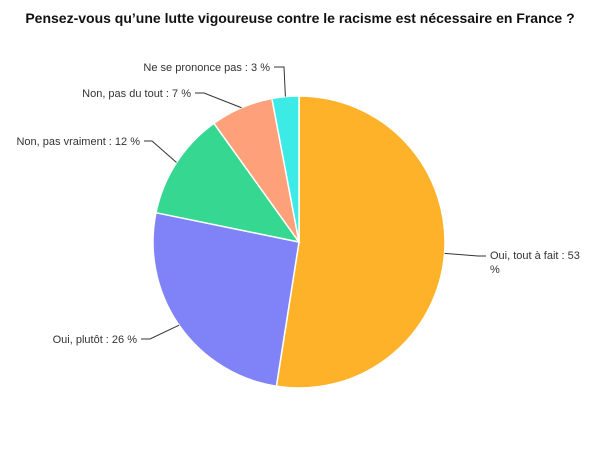 The height and width of the screenshot is (450, 600). I want to click on slice-label-2: Non, pas vraiment : 12 %, so click(78, 142).